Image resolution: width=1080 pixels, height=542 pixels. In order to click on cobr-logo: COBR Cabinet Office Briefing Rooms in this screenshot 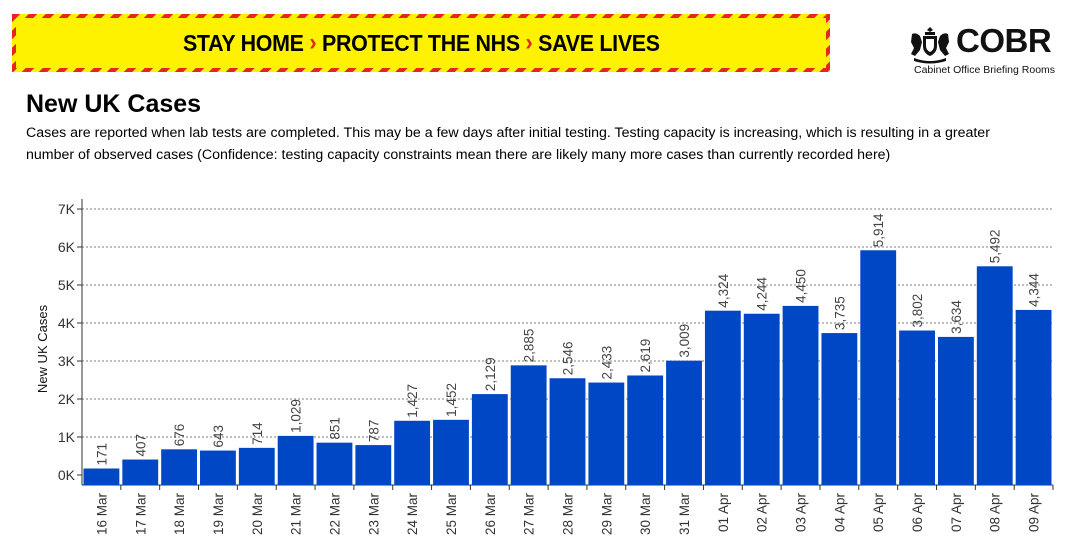, I will do `click(986, 52)`.